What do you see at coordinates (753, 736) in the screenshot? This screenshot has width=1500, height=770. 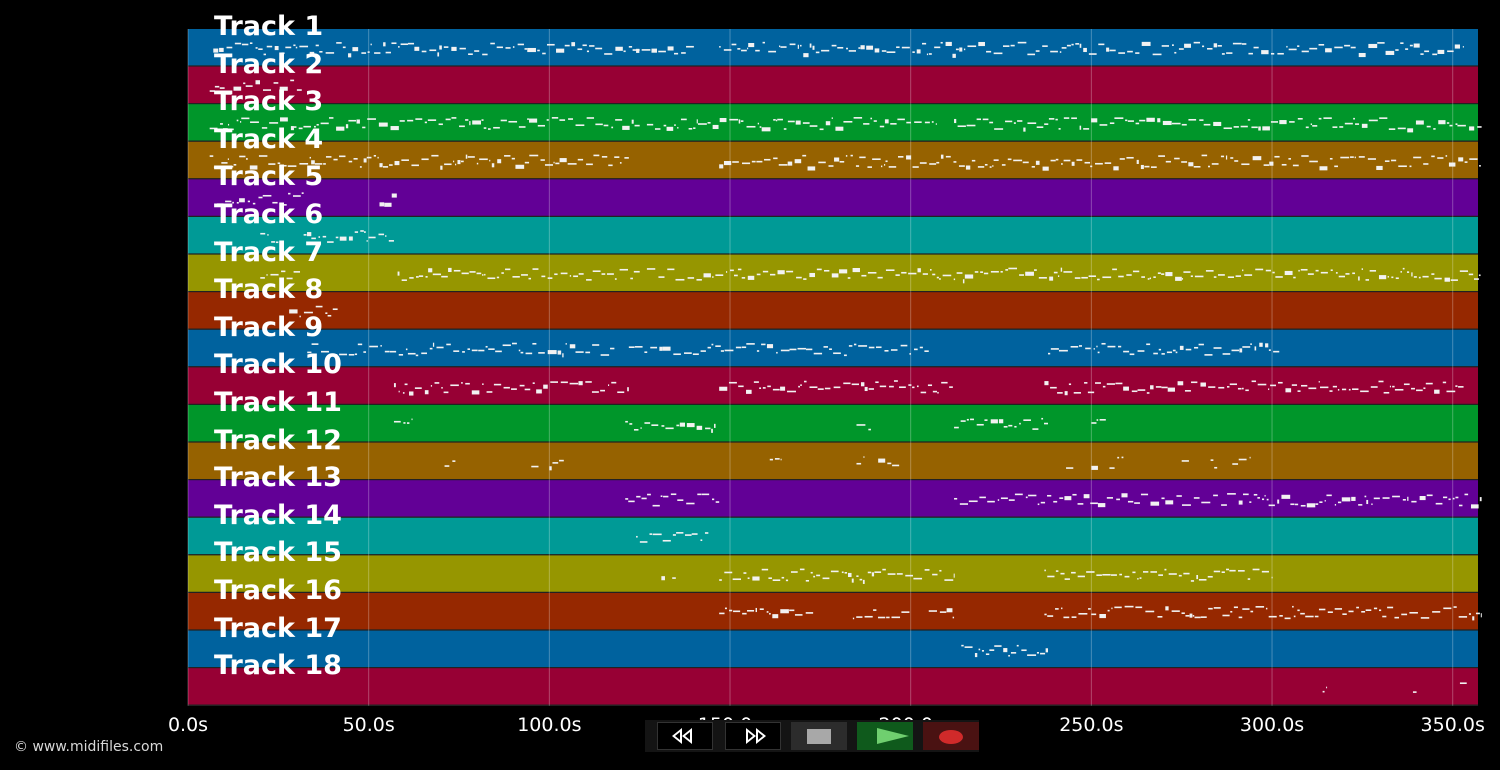 I see `fast-forward-button` at bounding box center [753, 736].